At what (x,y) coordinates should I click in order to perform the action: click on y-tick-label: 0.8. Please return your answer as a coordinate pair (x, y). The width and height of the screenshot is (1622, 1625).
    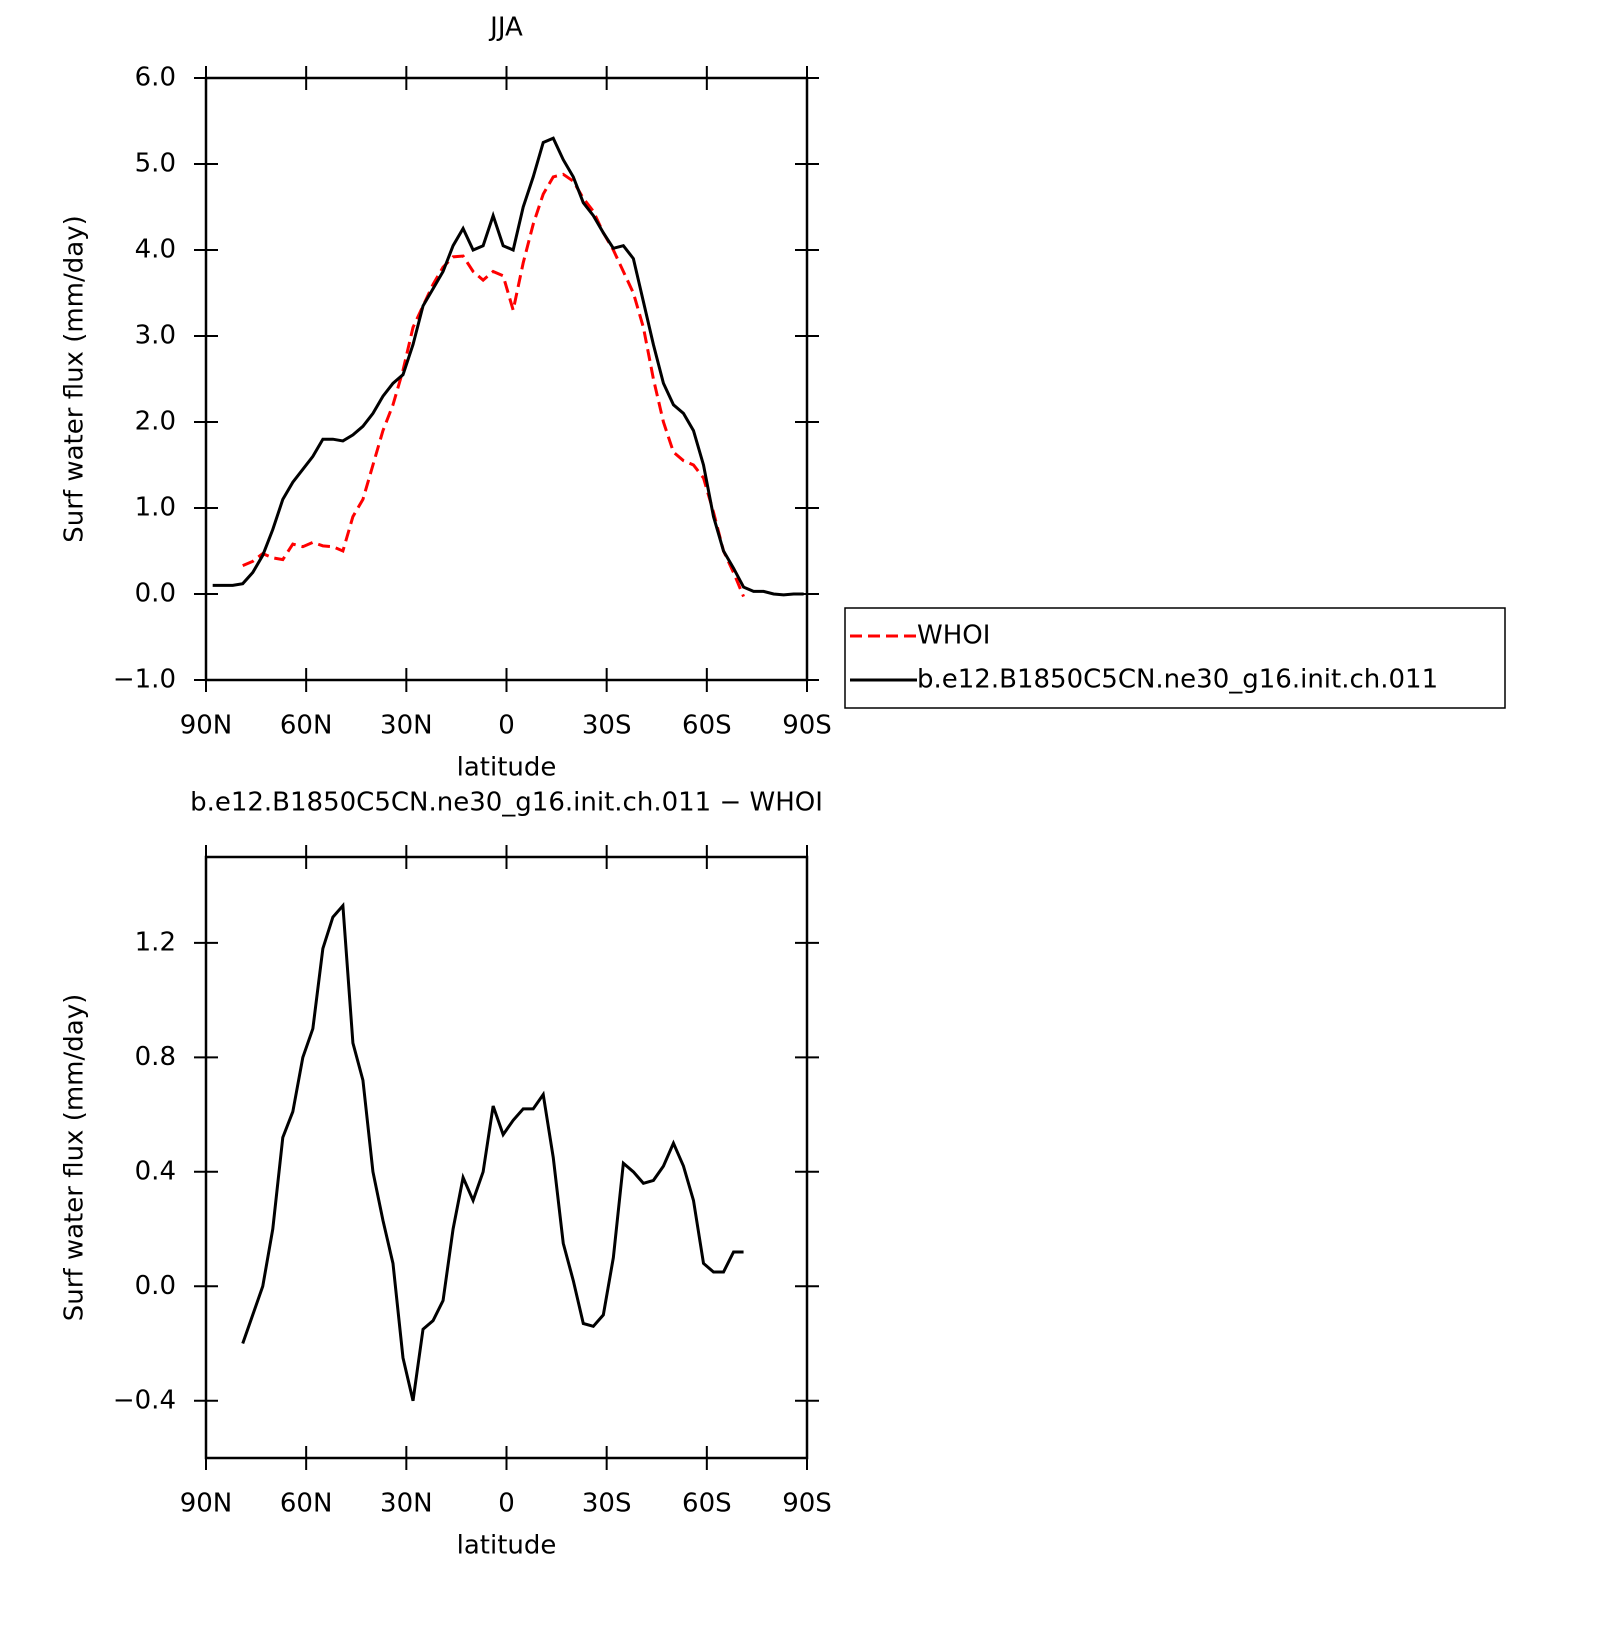
    Looking at the image, I should click on (155, 1057).